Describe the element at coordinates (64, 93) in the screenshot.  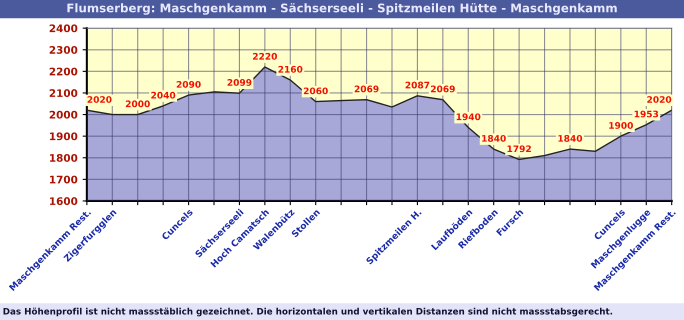
I see `y-tick-label: 2100` at that location.